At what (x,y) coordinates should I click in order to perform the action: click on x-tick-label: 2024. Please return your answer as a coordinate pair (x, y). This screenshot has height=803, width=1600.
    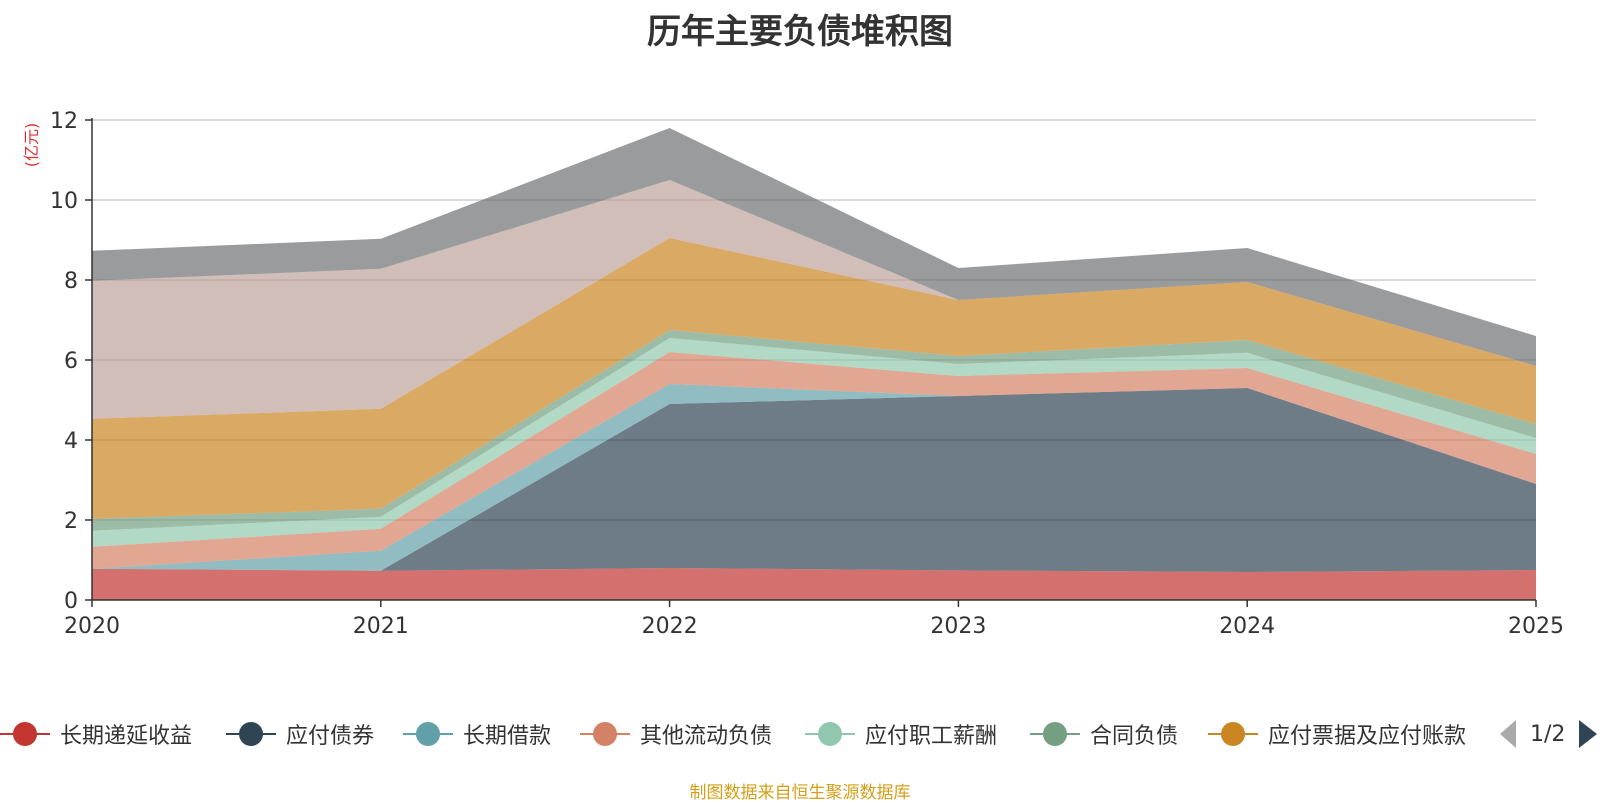
    Looking at the image, I should click on (1247, 626).